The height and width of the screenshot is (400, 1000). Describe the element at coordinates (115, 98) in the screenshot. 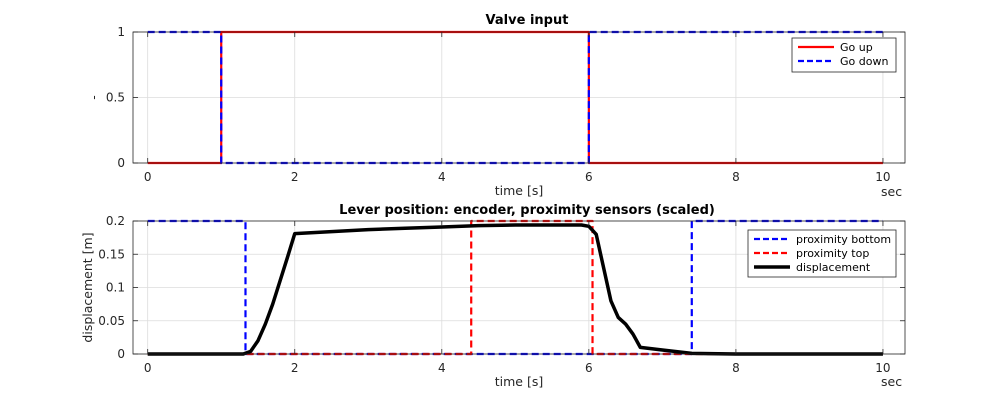

I see `y-tick-label: 0.5` at that location.